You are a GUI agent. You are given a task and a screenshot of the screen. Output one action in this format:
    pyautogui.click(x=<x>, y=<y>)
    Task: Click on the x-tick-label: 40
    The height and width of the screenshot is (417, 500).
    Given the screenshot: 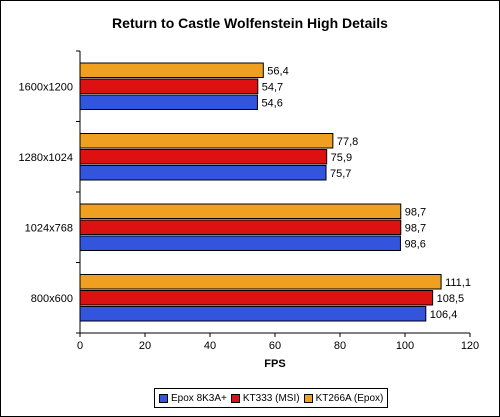 What is the action you would take?
    pyautogui.click(x=210, y=346)
    